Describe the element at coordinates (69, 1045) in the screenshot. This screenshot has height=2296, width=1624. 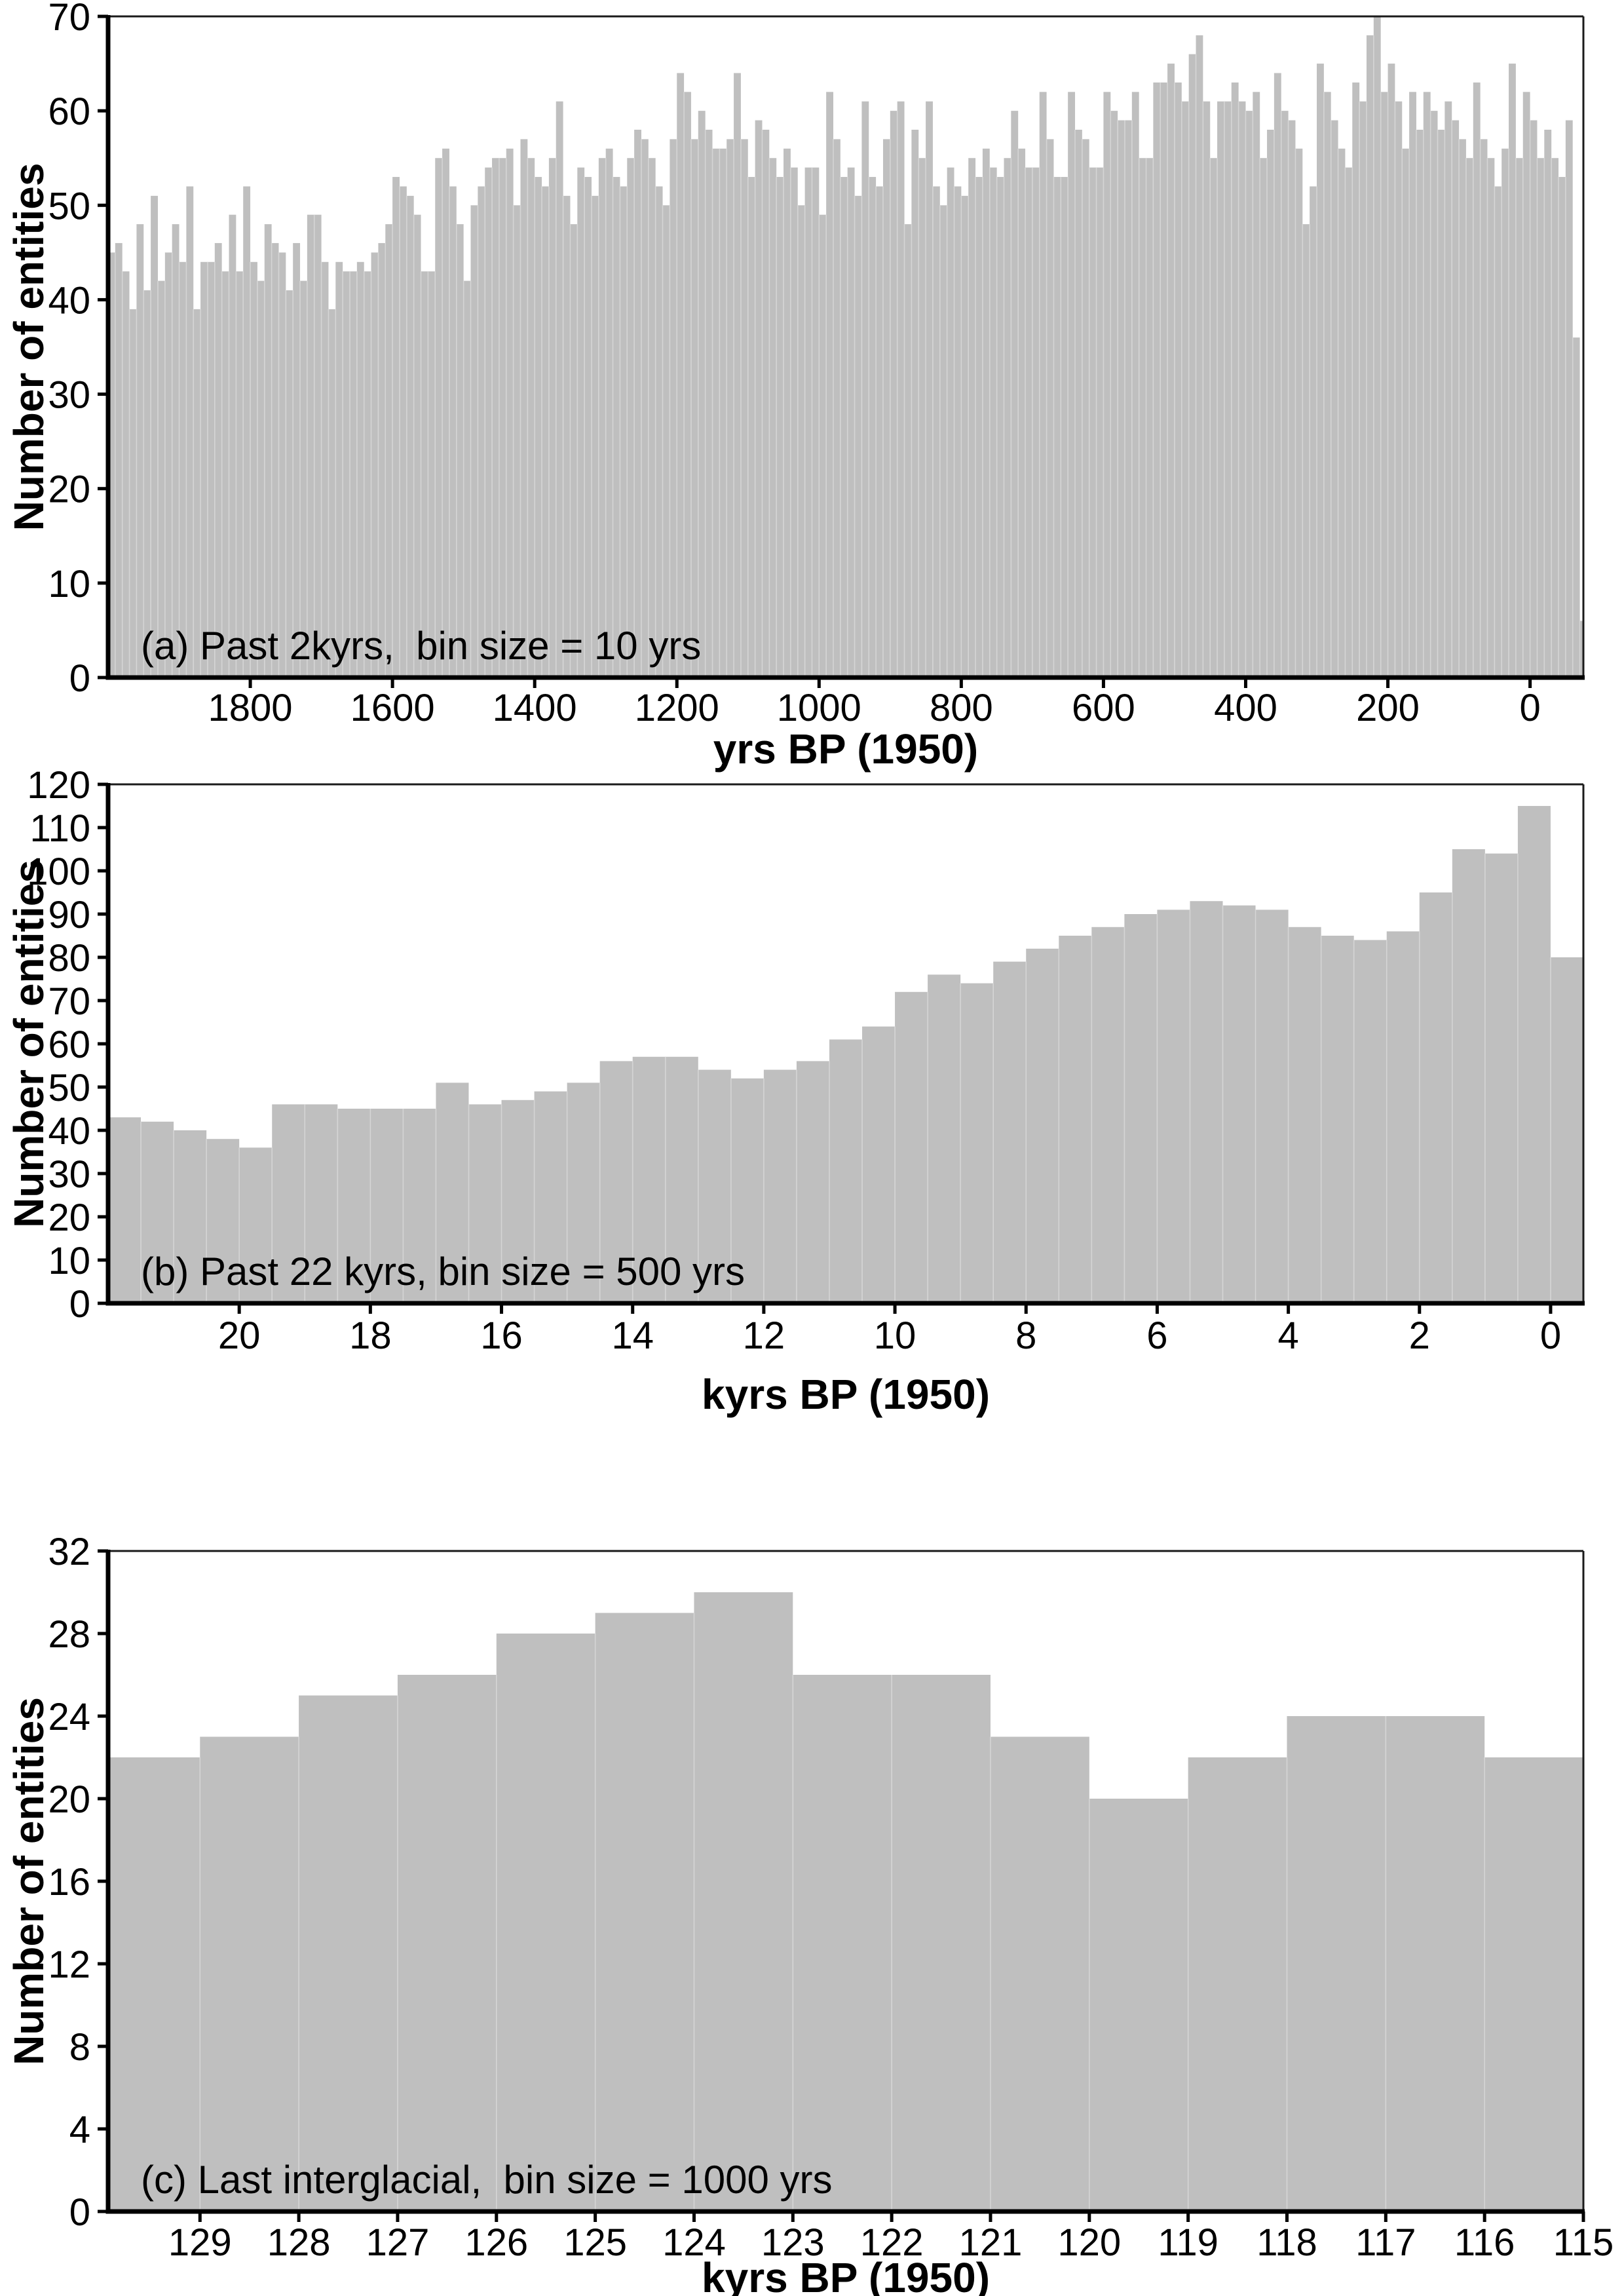
I see `y-tick-label: 60` at that location.